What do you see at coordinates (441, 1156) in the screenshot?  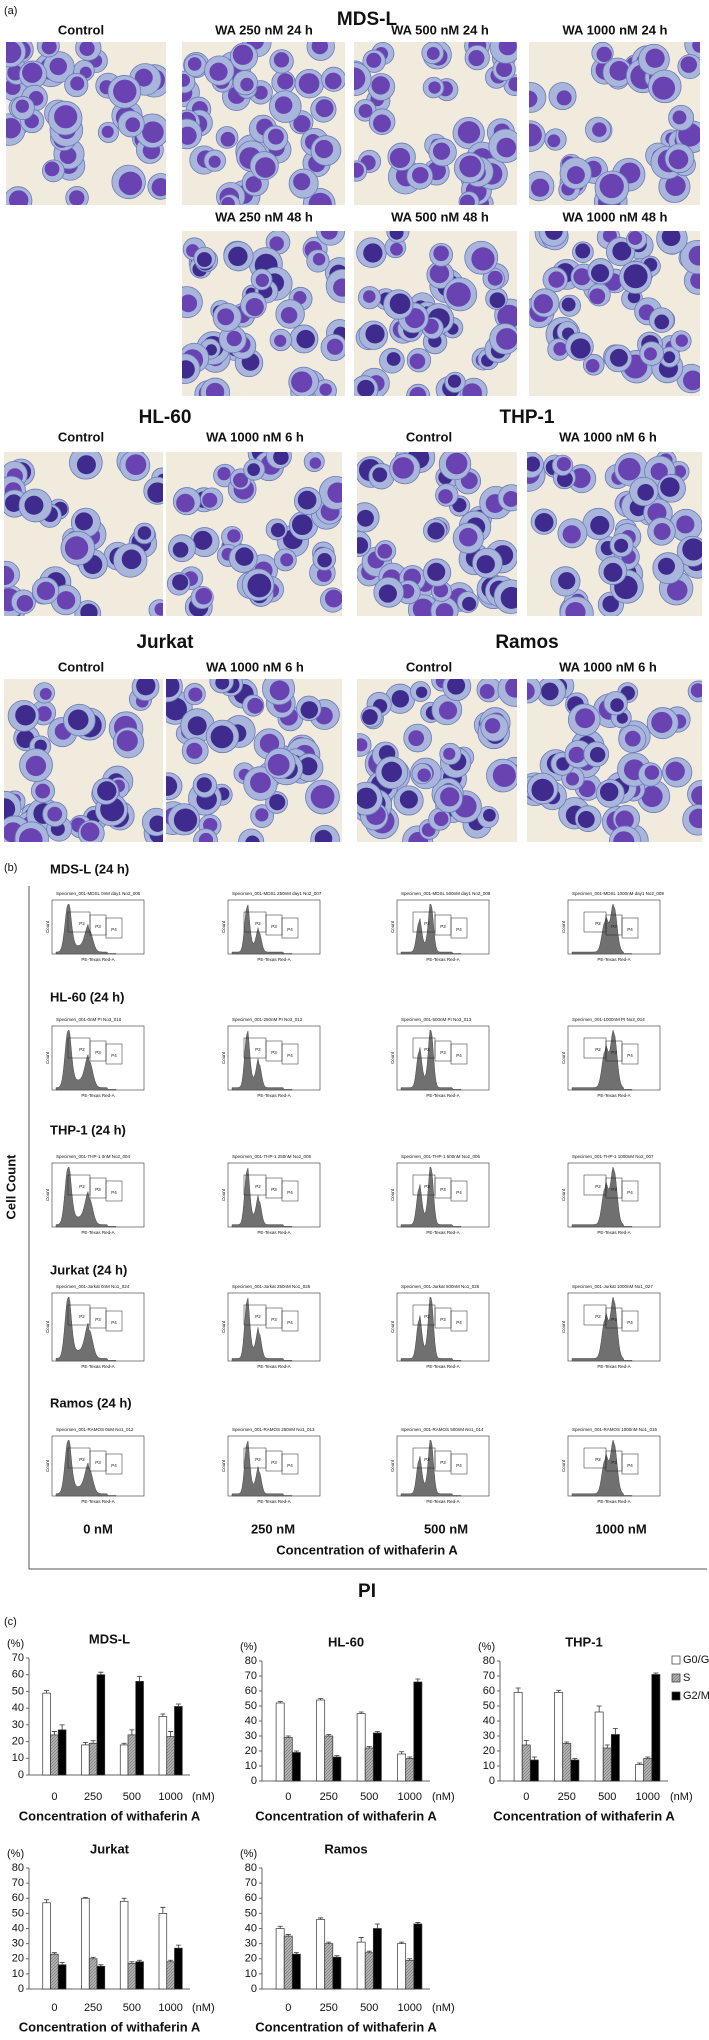 I see `plot-title: Specimen_001-THP-1 500nM No2_006` at bounding box center [441, 1156].